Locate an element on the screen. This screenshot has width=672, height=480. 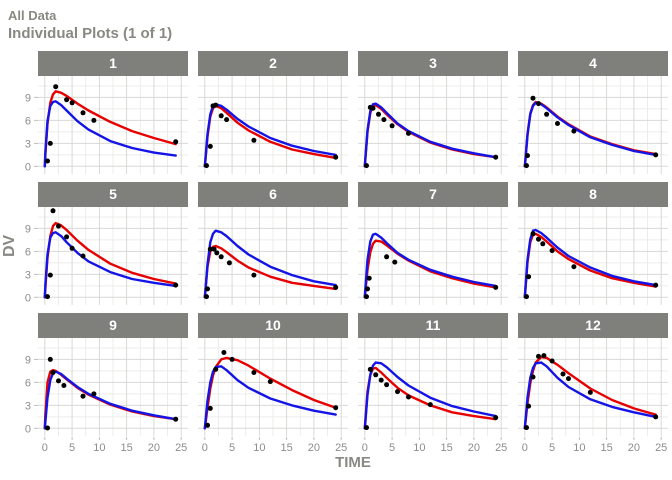
facet-1: 1 is located at coordinates (113, 112).